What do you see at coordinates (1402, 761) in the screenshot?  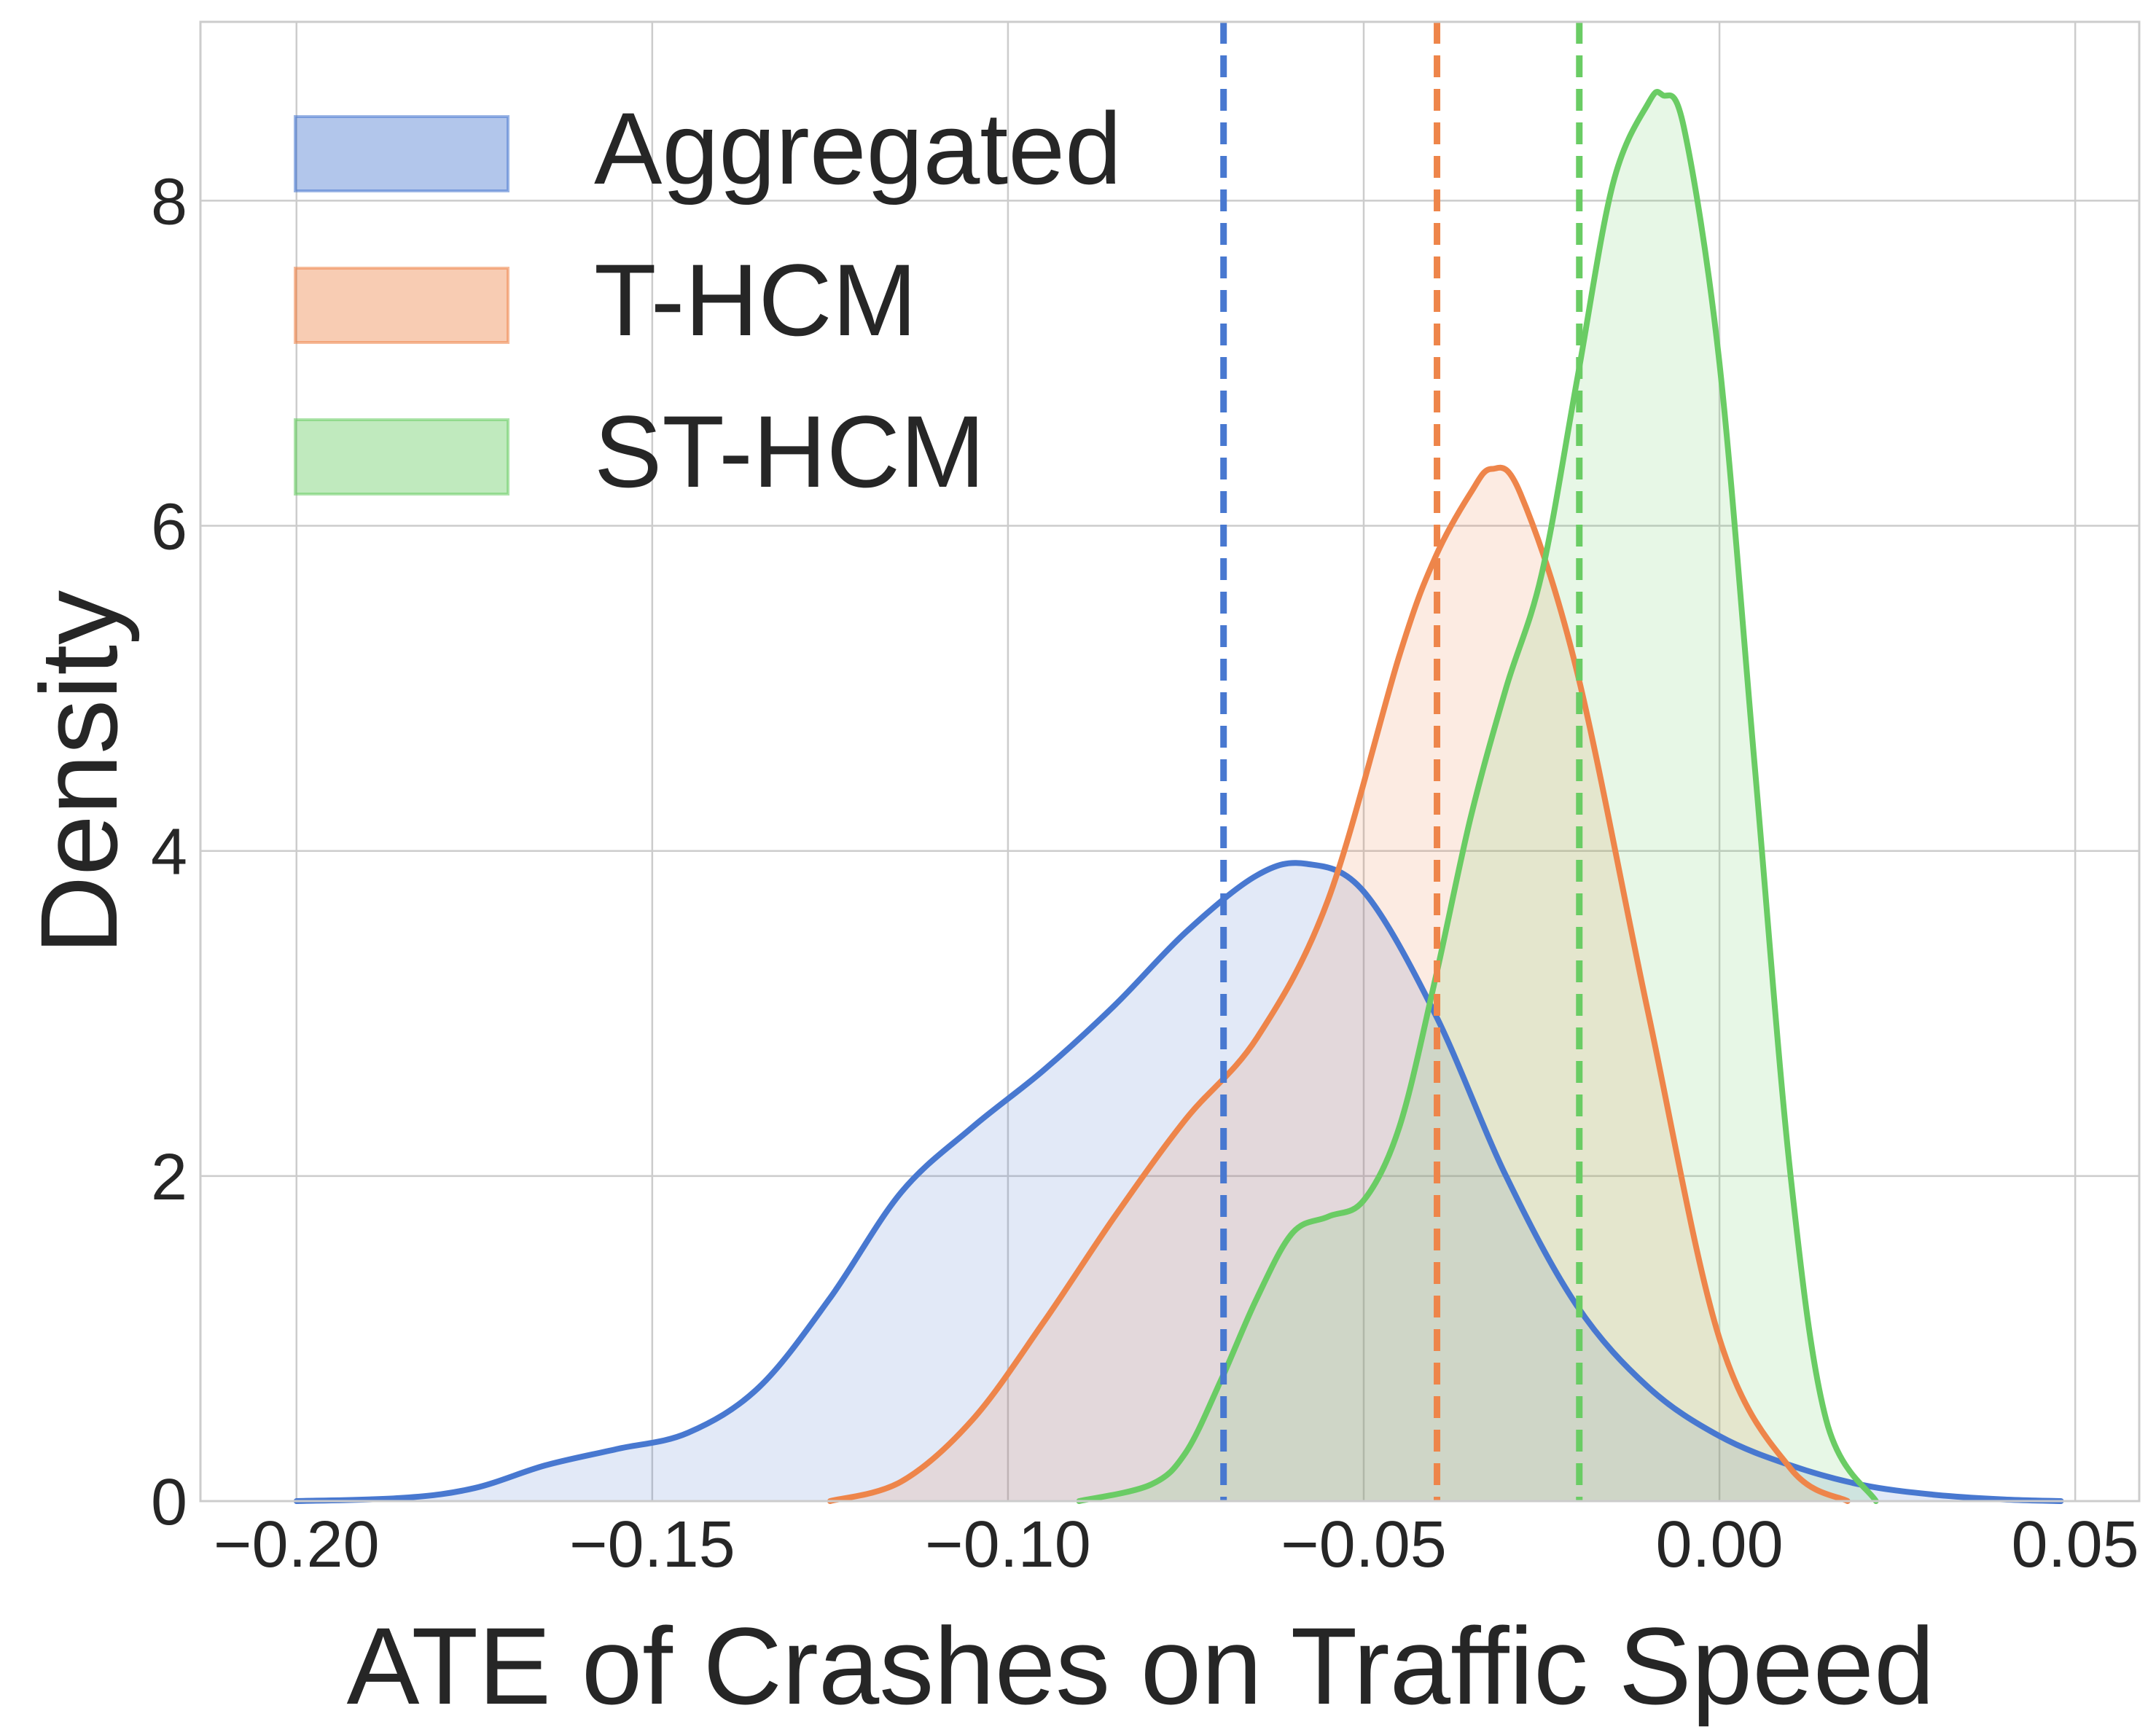 I see `mean-lines` at bounding box center [1402, 761].